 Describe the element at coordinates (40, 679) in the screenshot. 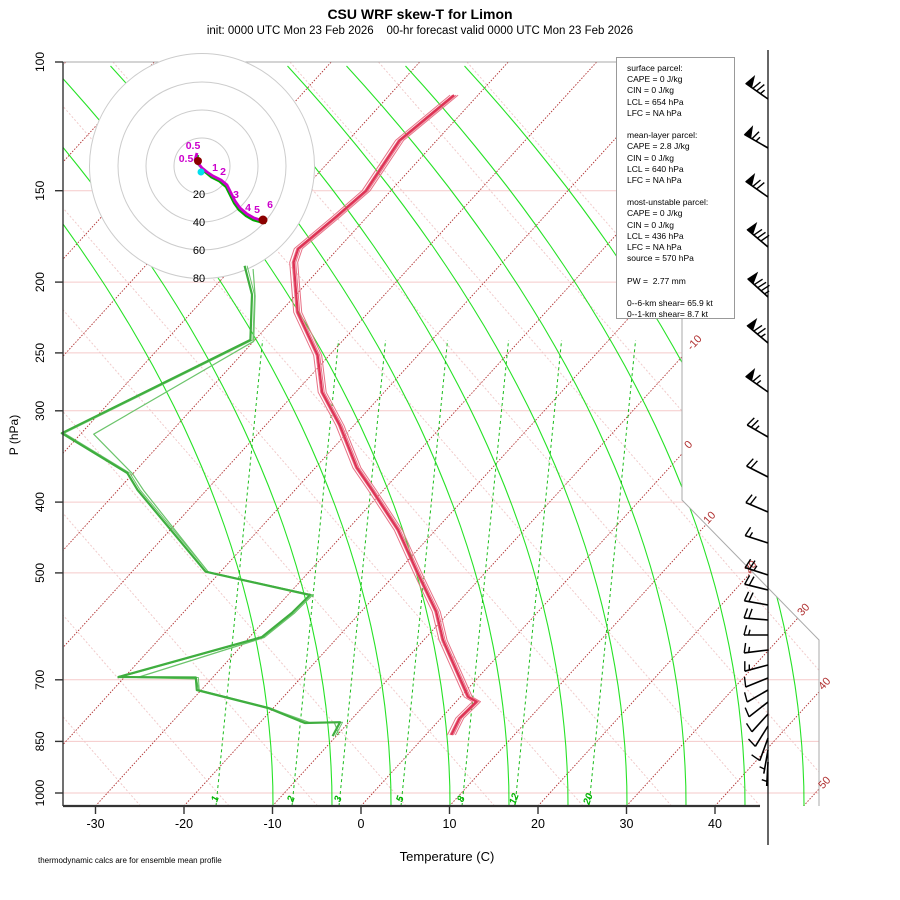

I see `pressure-tick-label: 700` at that location.